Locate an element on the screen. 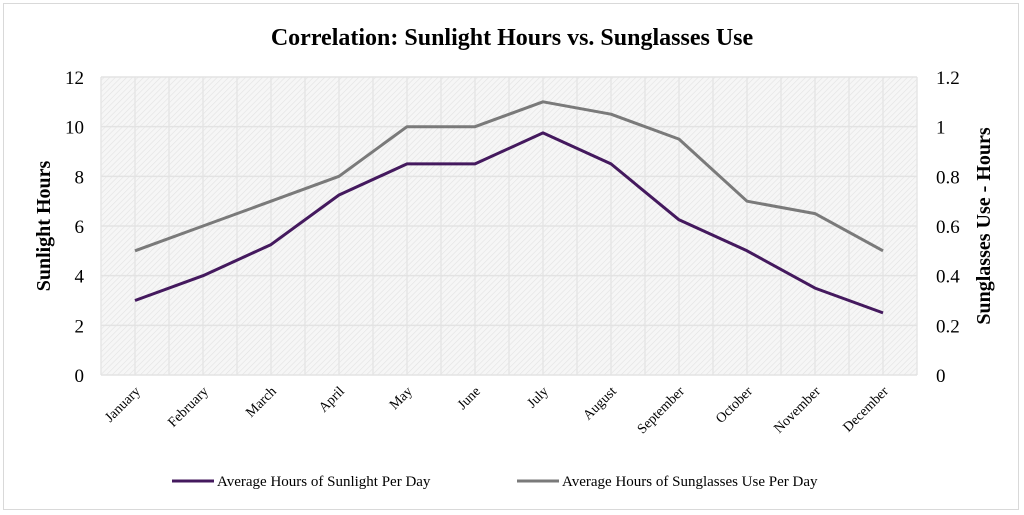 The height and width of the screenshot is (515, 1024). y2-tick-label: 1 is located at coordinates (941, 128).